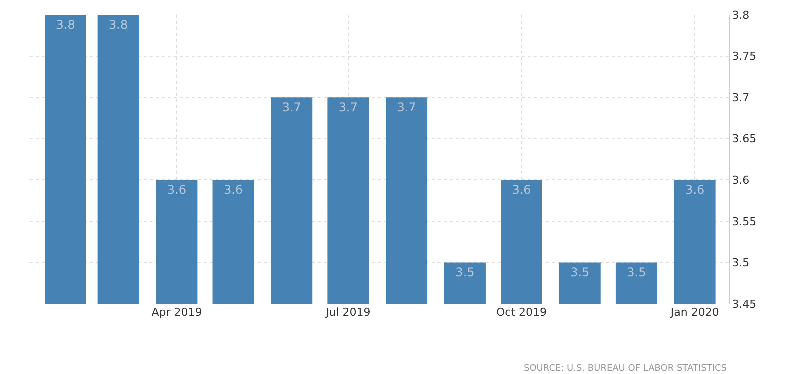 The width and height of the screenshot is (789, 374). Describe the element at coordinates (741, 180) in the screenshot. I see `y-tick-label: 3.6` at that location.